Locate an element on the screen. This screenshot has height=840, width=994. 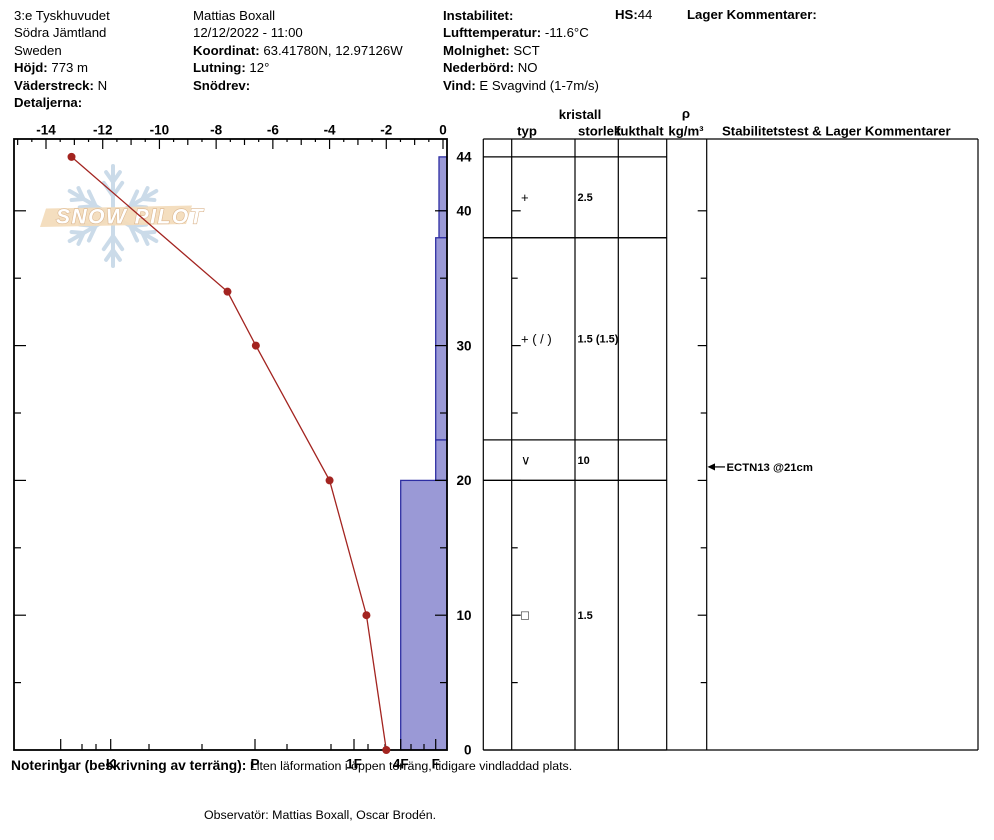
header-line: Molnighet: SCT is located at coordinates (521, 50).